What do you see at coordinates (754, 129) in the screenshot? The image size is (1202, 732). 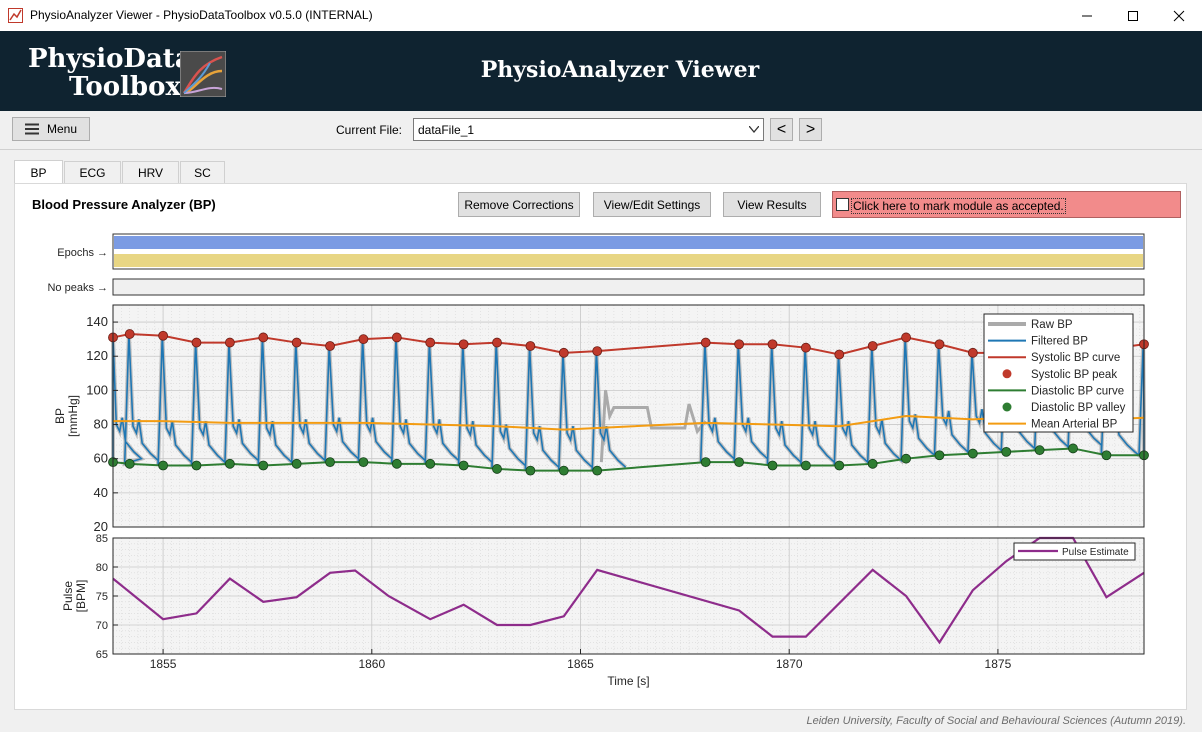 I see `chevron-down-icon` at bounding box center [754, 129].